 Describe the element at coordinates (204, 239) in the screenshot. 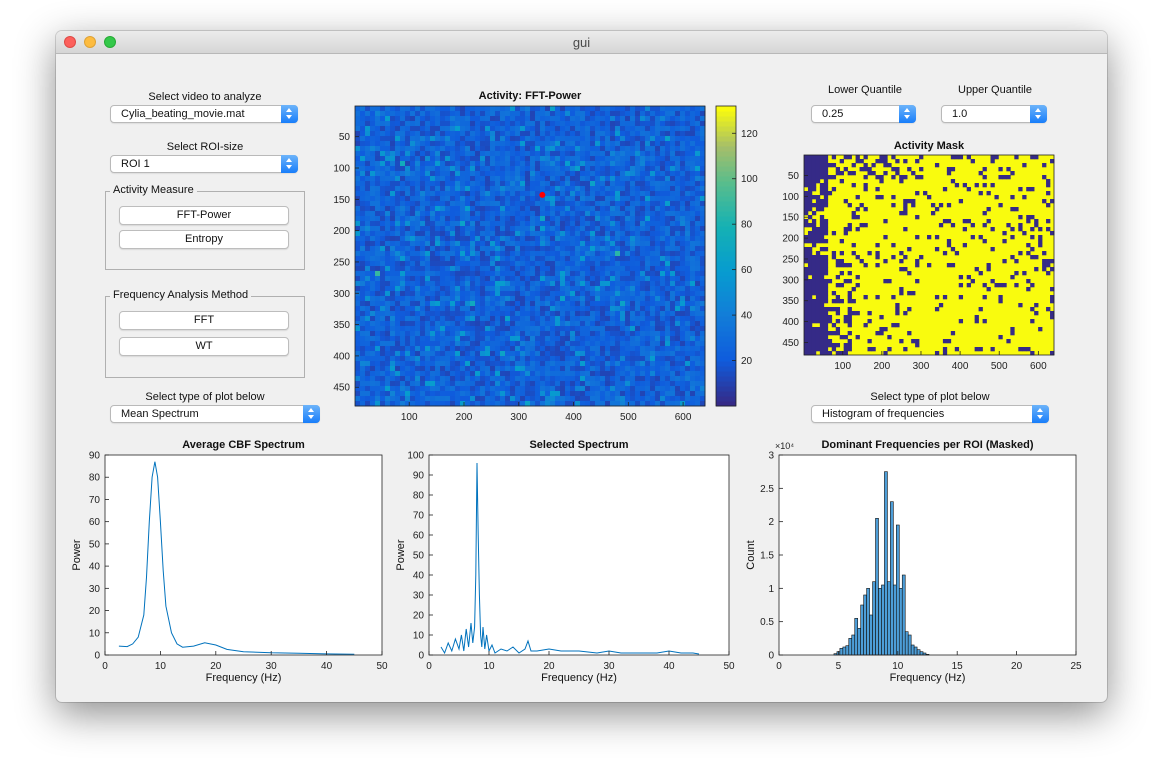

I see `entropy-button: Entropy` at that location.